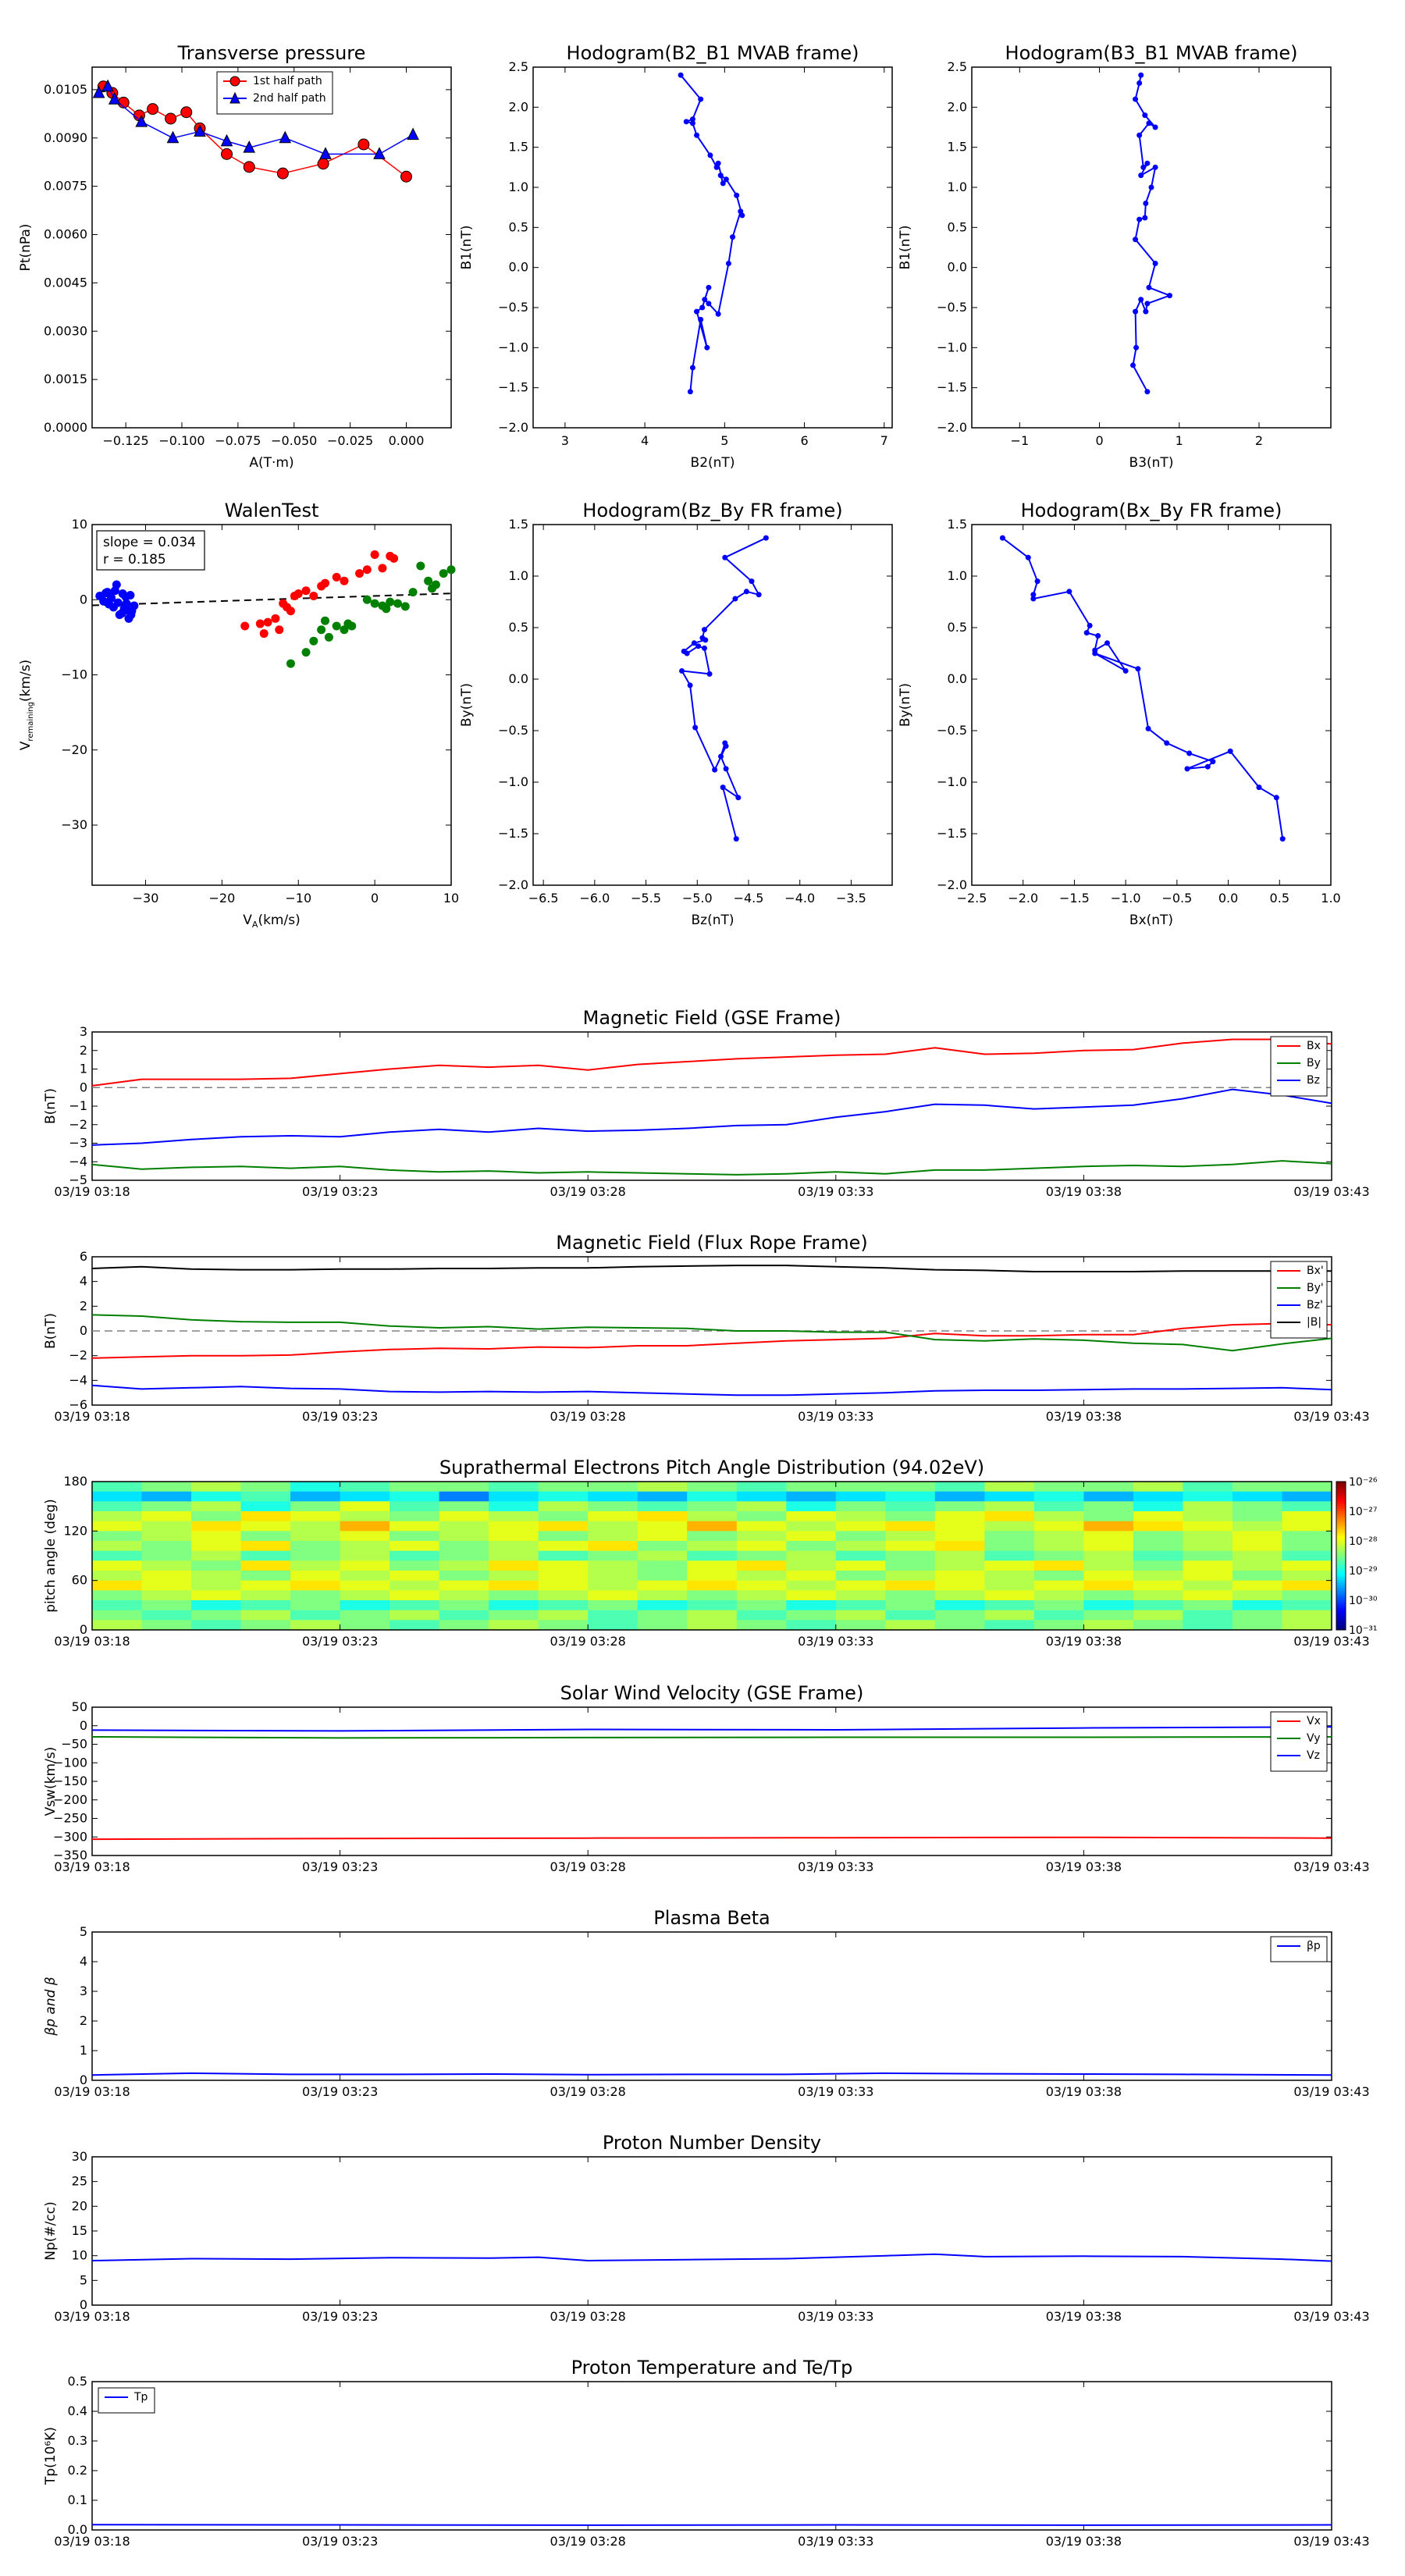  What do you see at coordinates (513, 833) in the screenshot?
I see `y-tick-label: −1.5` at bounding box center [513, 833].